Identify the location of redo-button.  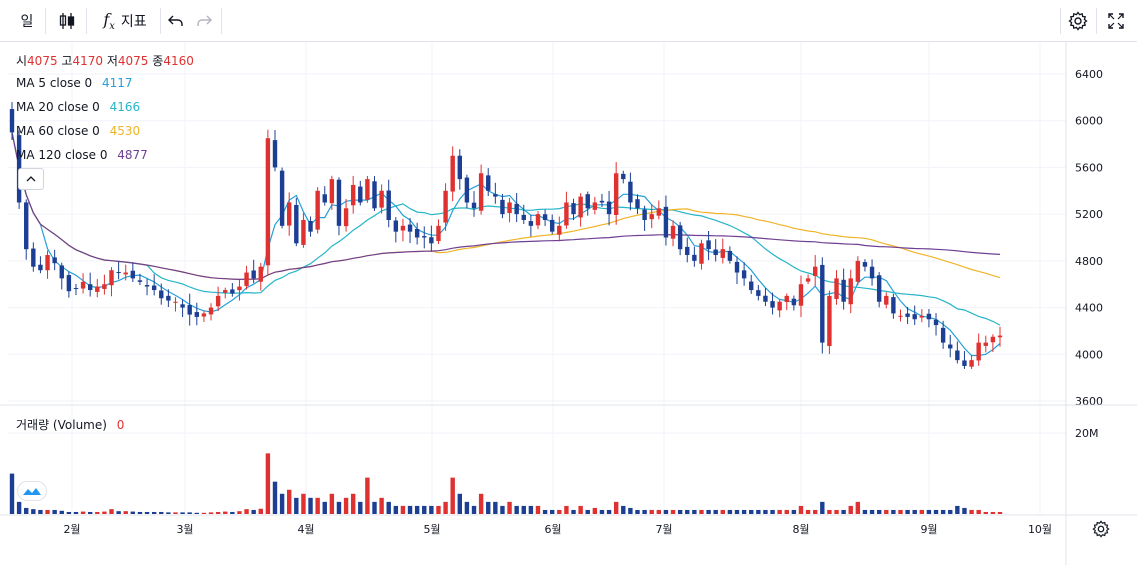
(204, 21).